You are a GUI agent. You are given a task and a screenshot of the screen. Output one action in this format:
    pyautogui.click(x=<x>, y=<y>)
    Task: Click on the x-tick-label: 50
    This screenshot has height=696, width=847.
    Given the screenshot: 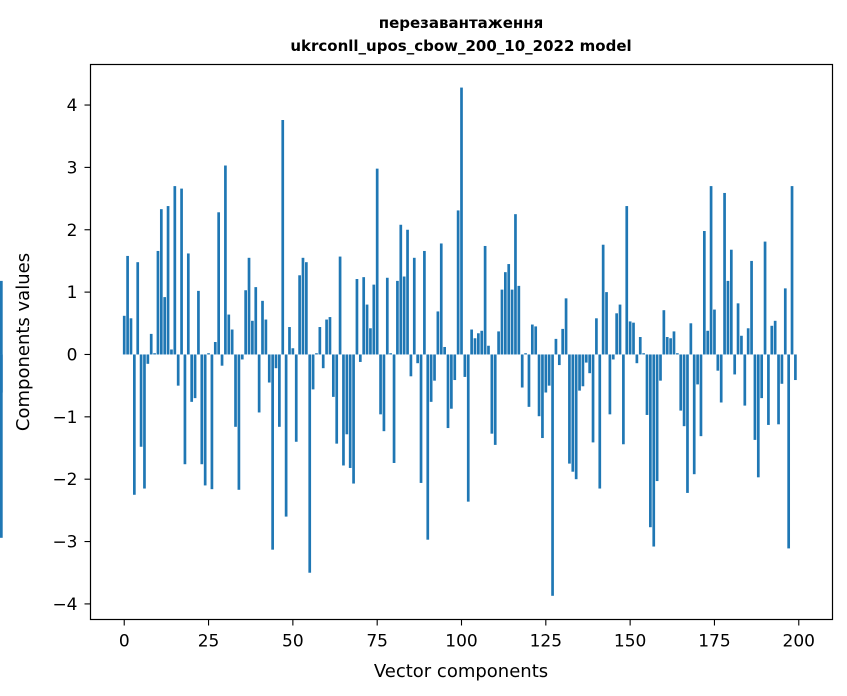 What is the action you would take?
    pyautogui.click(x=293, y=642)
    